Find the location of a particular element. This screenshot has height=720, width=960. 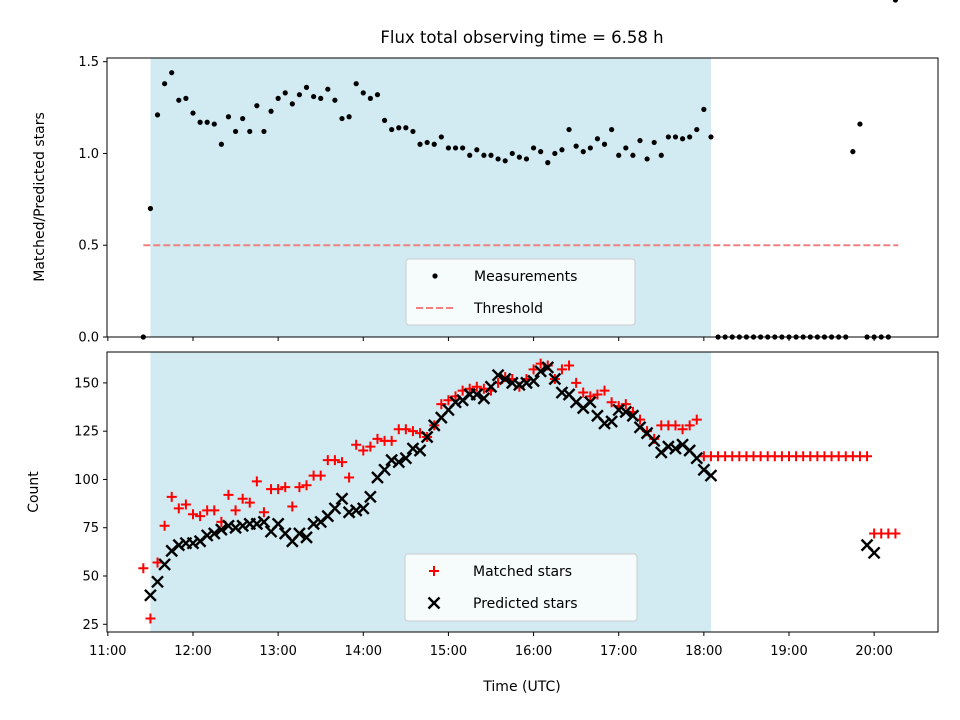

legend-label: Measurements is located at coordinates (525, 277).